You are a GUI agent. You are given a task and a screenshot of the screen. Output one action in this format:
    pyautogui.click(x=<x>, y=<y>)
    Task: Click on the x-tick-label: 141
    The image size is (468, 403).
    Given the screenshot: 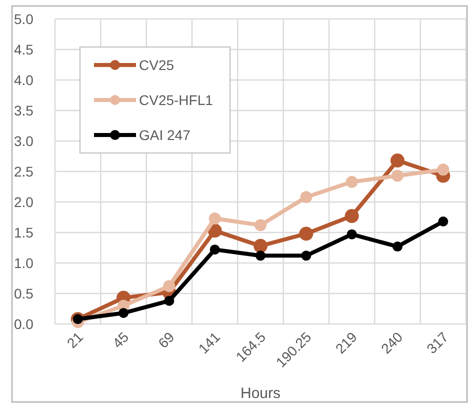 What is the action you would take?
    pyautogui.click(x=209, y=342)
    